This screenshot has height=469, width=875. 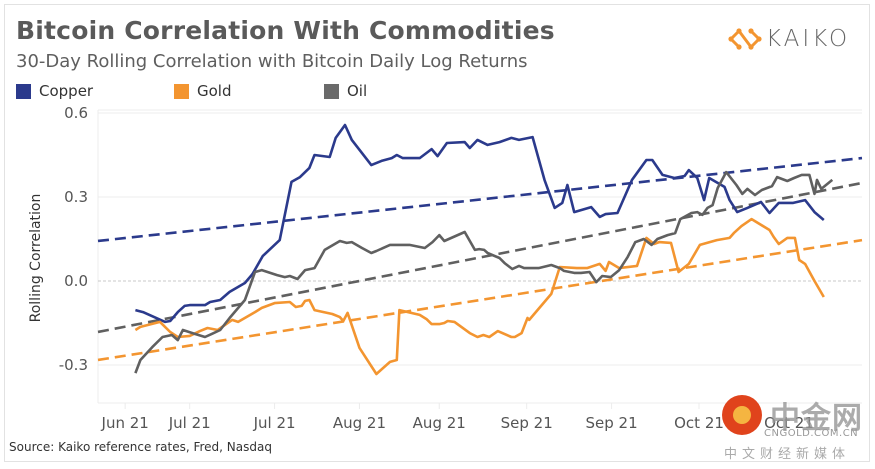 What do you see at coordinates (73, 365) in the screenshot?
I see `y-tick-label: -0.3` at bounding box center [73, 365].